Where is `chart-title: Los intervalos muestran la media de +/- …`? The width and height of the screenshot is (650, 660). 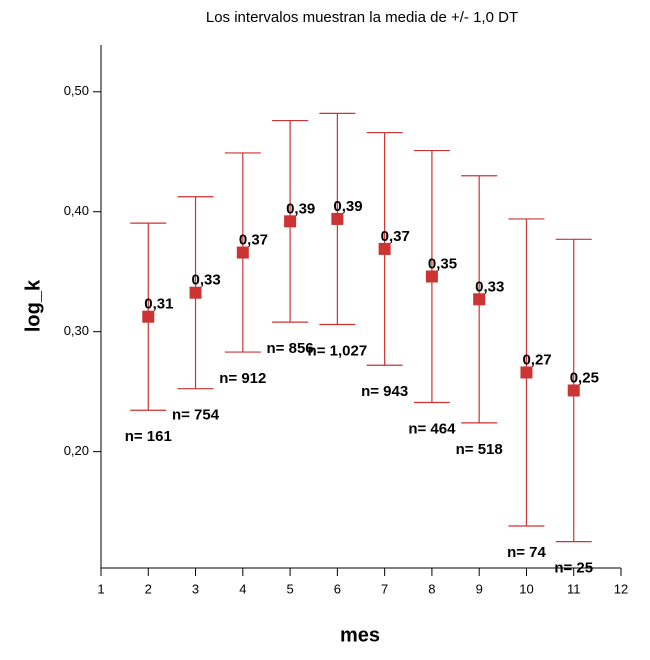
chart-title: Los intervalos muestran la media de +/- … is located at coordinates (362, 17).